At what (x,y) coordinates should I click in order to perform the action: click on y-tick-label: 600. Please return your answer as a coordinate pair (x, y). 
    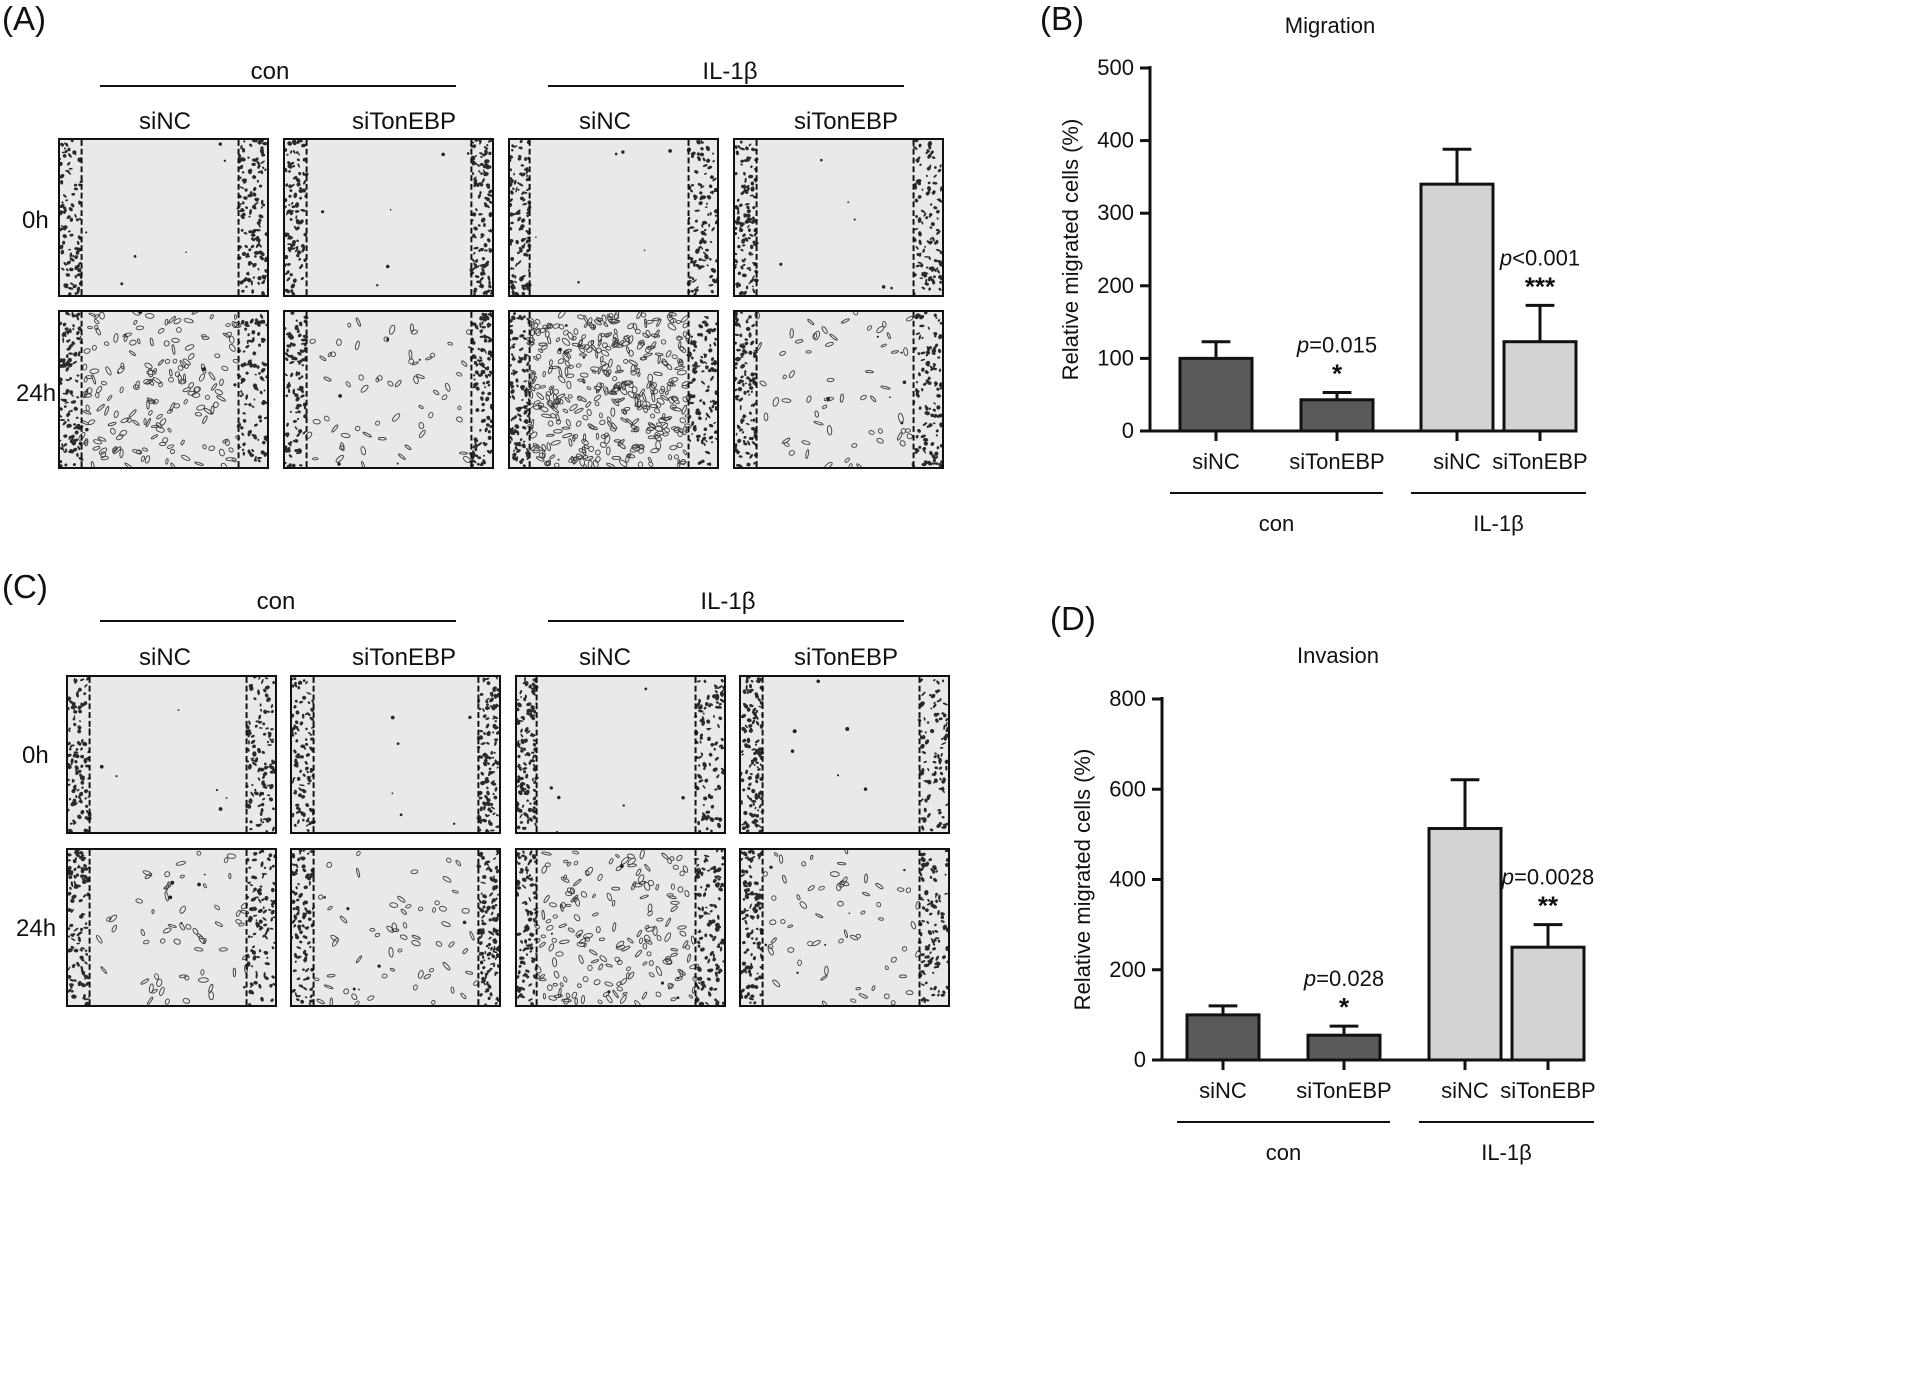
    Looking at the image, I should click on (1127, 788).